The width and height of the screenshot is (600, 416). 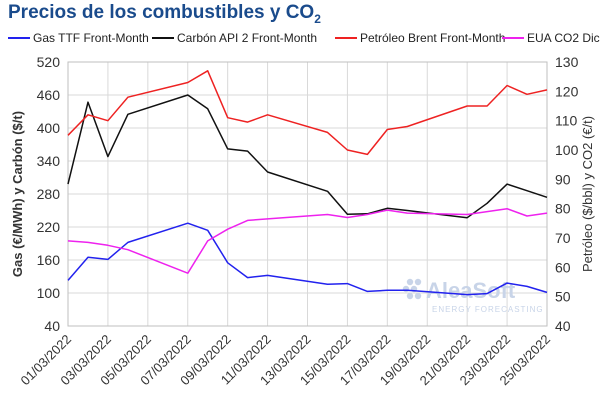 What do you see at coordinates (563, 297) in the screenshot?
I see `y-right-tick-label: 50` at bounding box center [563, 297].